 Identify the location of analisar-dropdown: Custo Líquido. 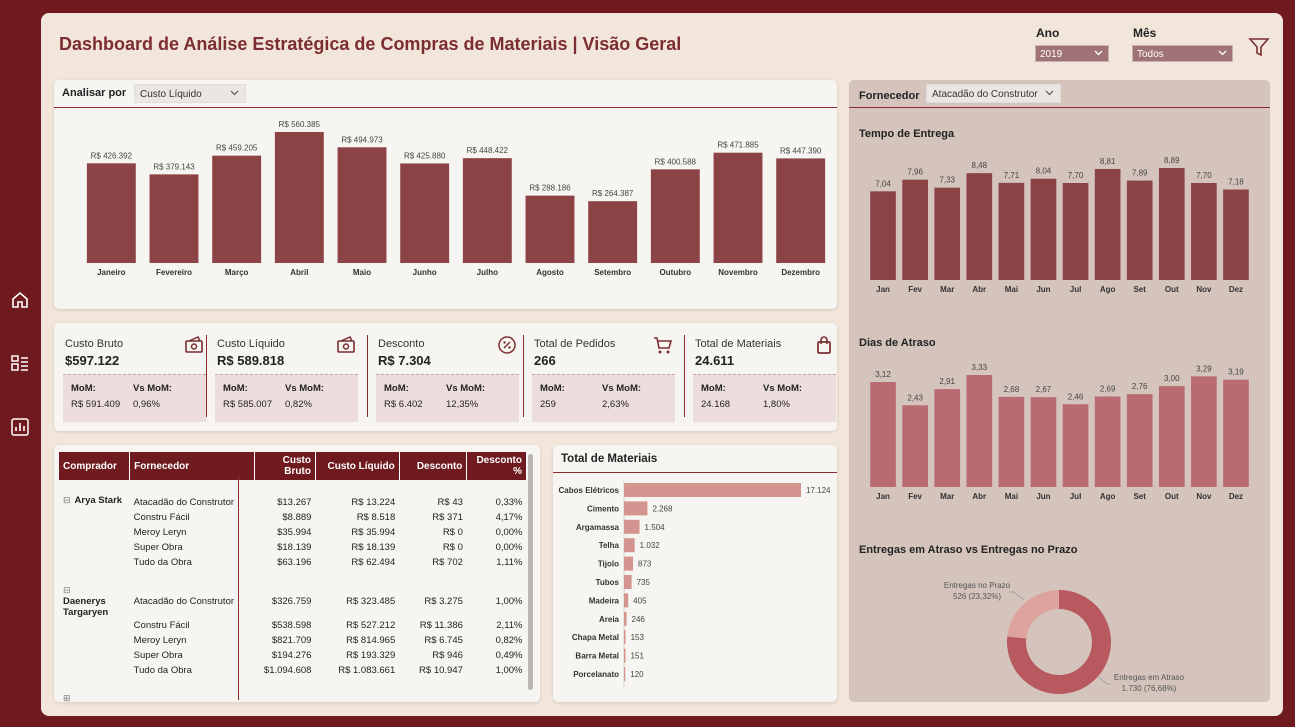
(190, 93).